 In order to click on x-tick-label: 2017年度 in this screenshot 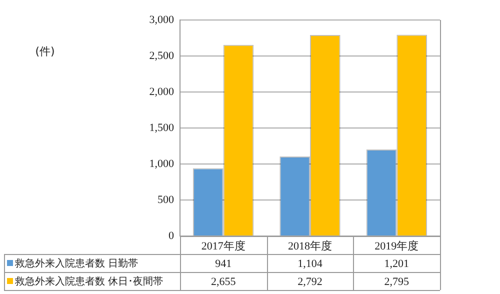, I will do `click(223, 245)`.